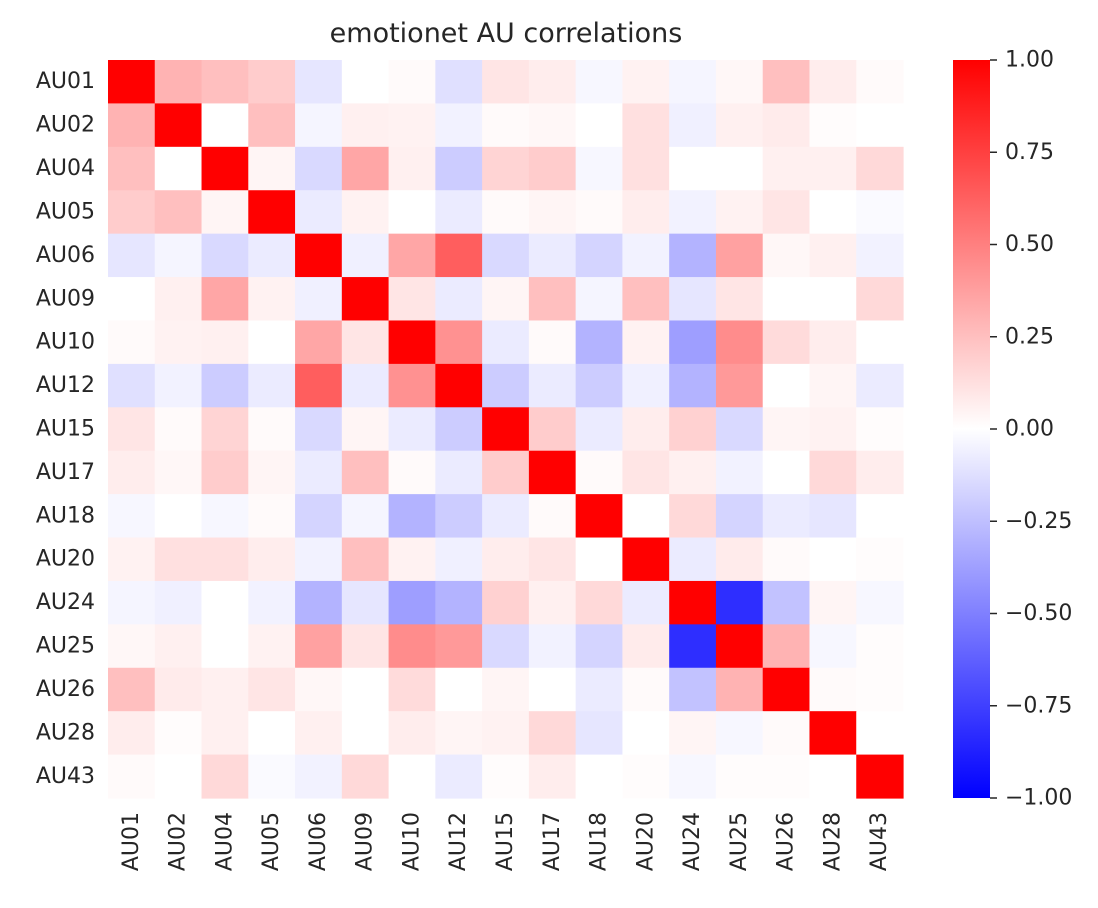 The height and width of the screenshot is (908, 1098). I want to click on heatmap-cell-AU05-AU15, so click(506, 212).